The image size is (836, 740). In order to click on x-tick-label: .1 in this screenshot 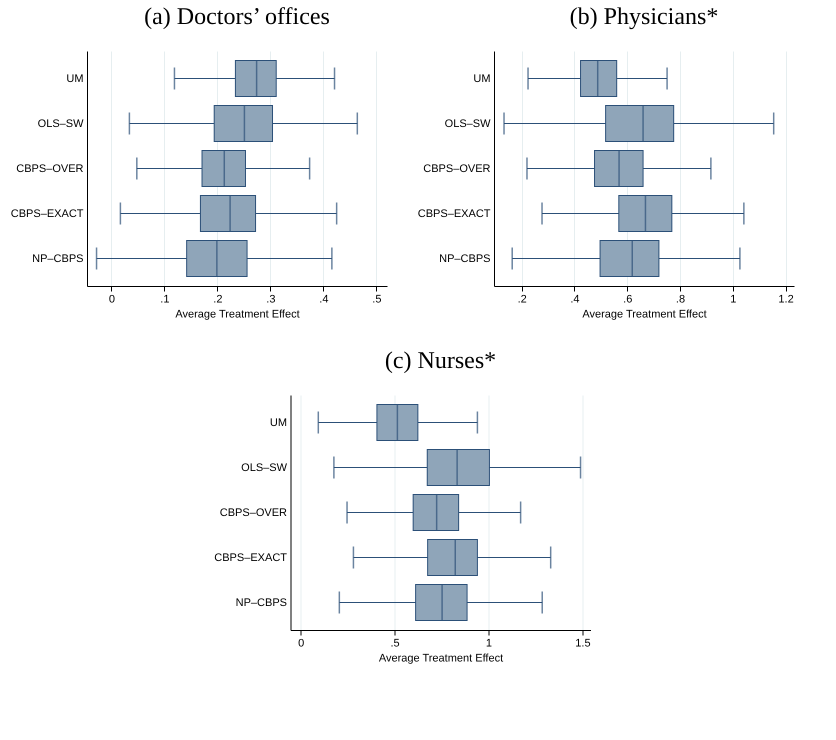, I will do `click(165, 300)`.